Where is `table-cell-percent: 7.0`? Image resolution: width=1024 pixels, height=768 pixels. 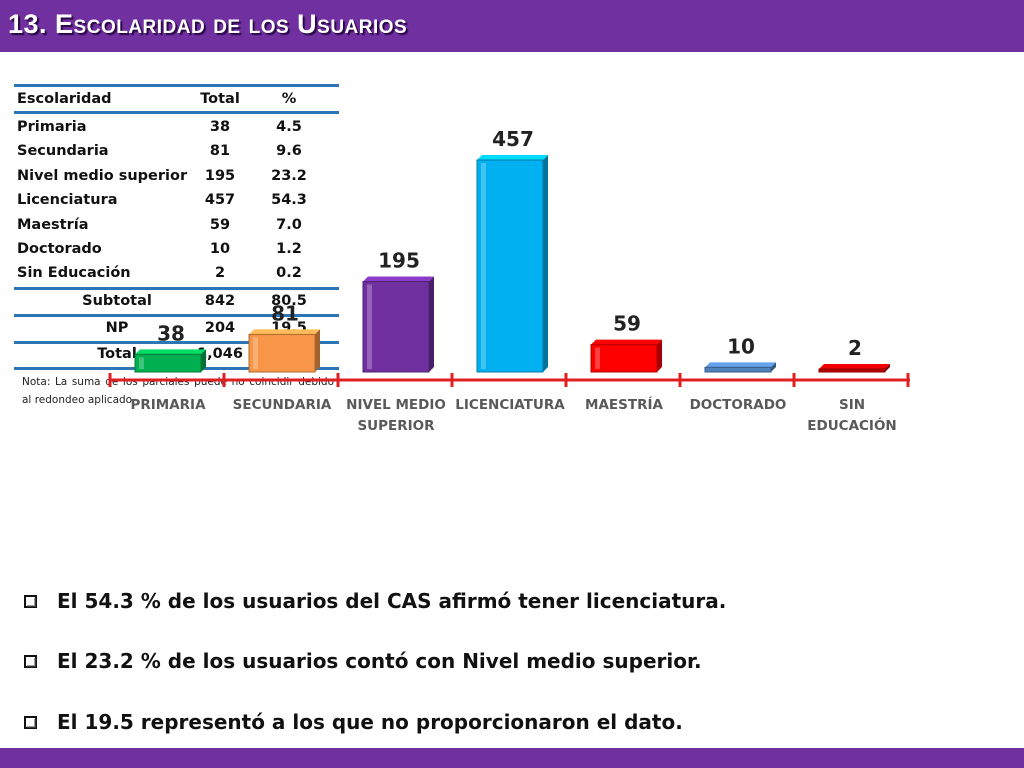 table-cell-percent: 7.0 is located at coordinates (289, 225).